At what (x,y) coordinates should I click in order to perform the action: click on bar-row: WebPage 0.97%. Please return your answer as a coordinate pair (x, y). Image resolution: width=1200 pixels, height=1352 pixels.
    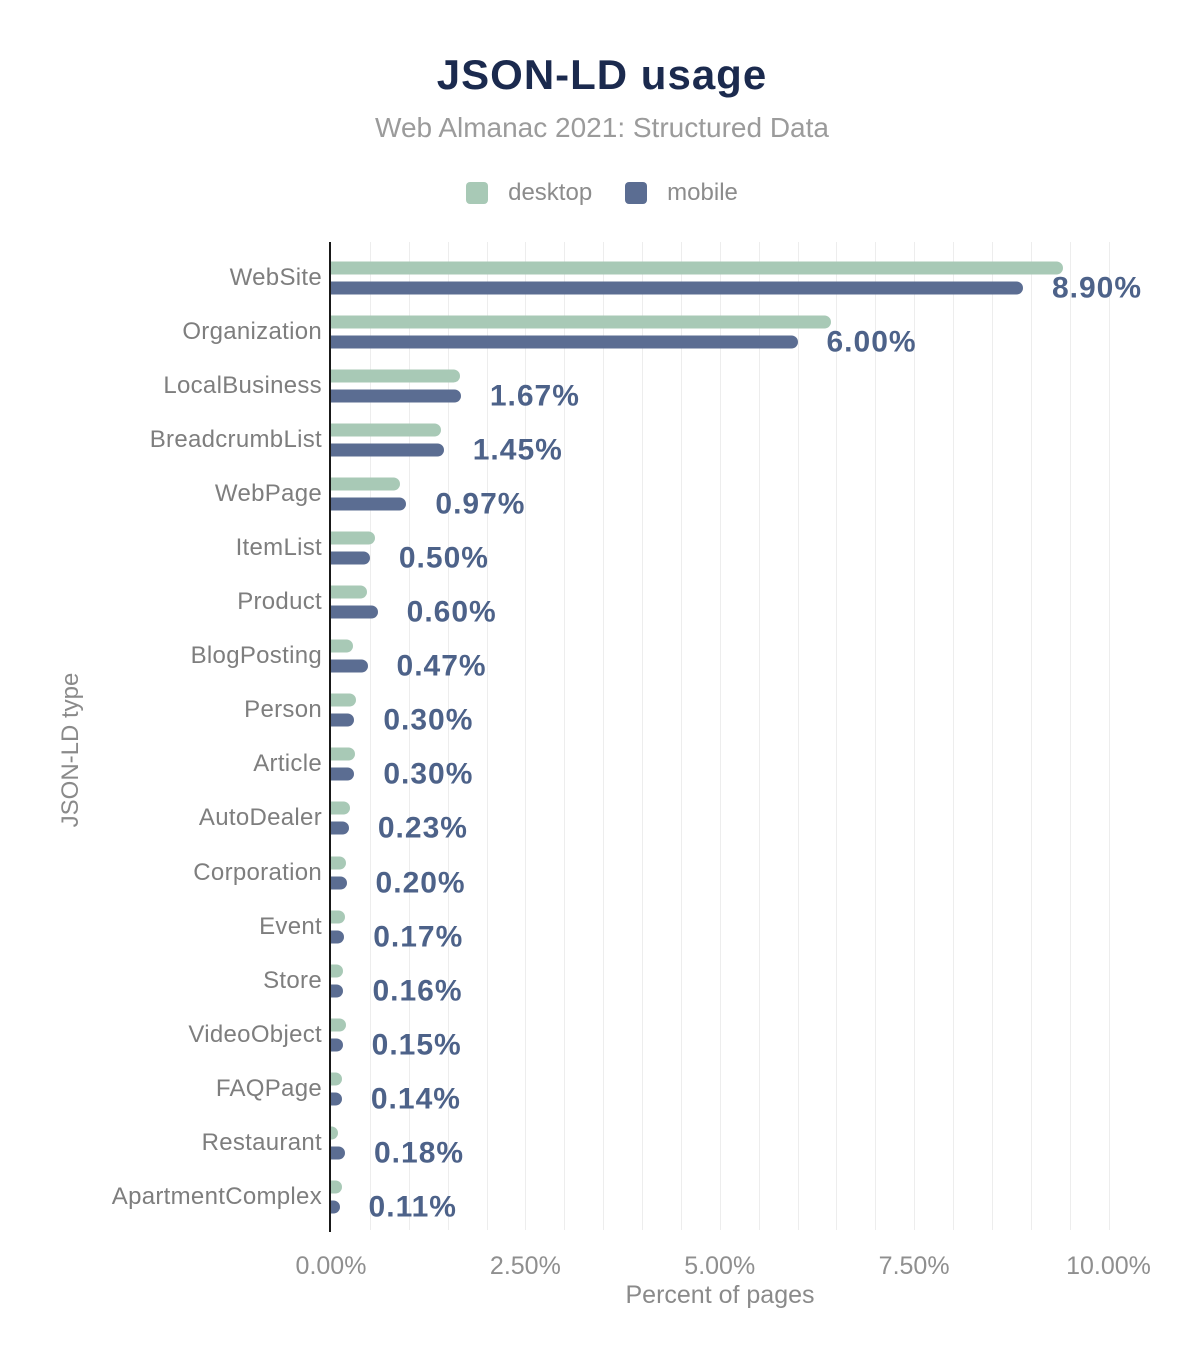
    Looking at the image, I should click on (682, 494).